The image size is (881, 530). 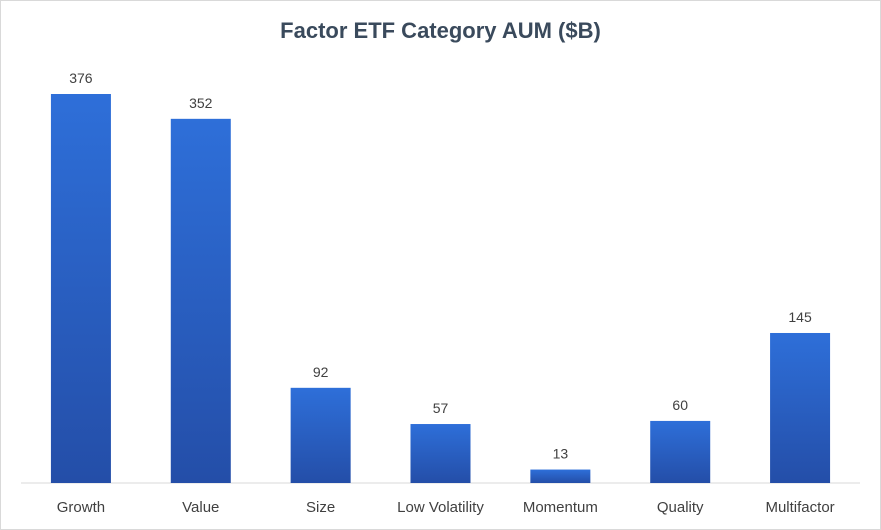 I want to click on data-label-quality: 60, so click(x=680, y=405).